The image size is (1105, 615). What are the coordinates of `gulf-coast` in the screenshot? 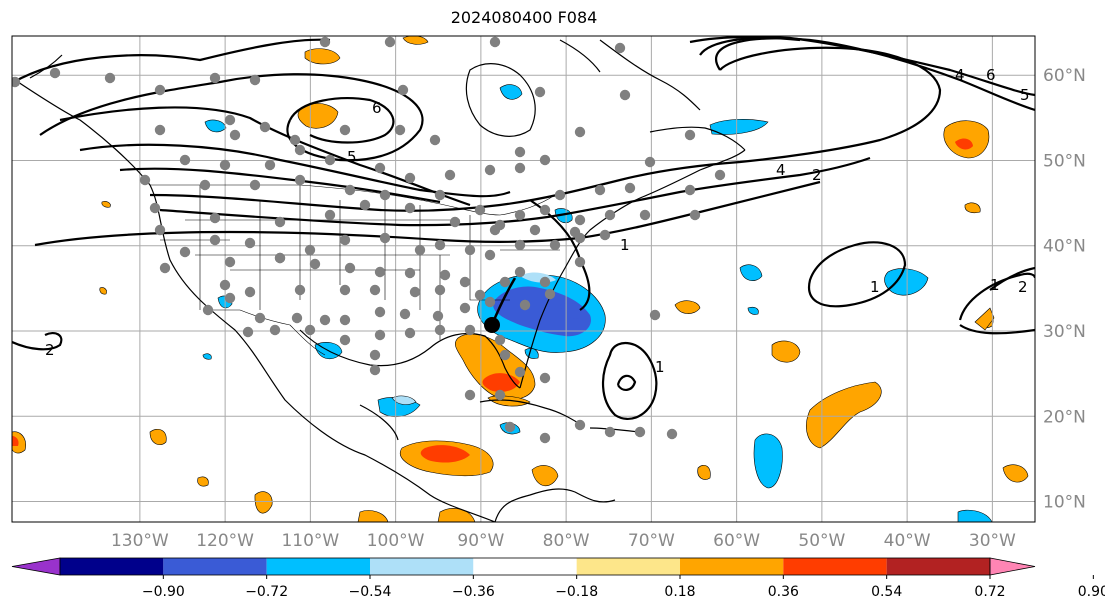 It's located at (410, 359).